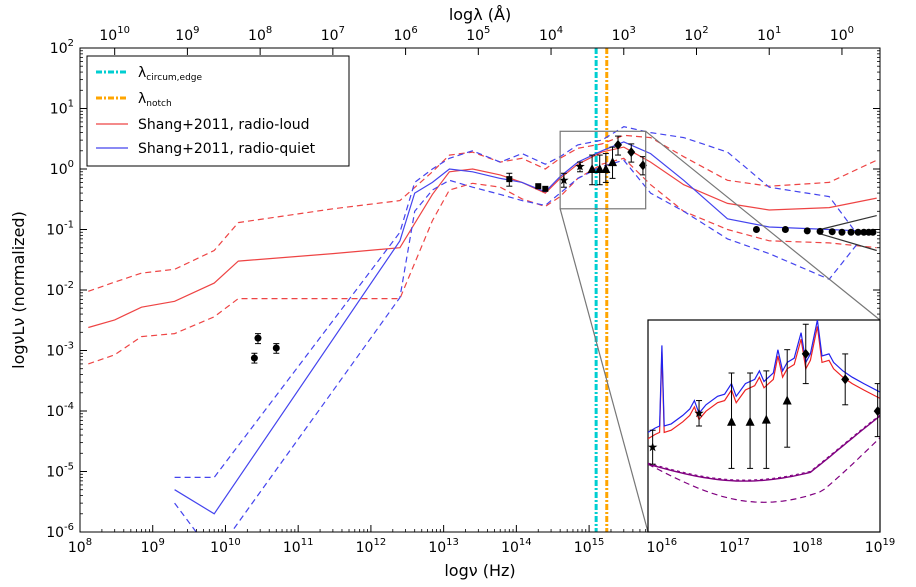 The image size is (916, 587). Describe the element at coordinates (604, 370) in the screenshot. I see `zoom-connector-left` at that location.